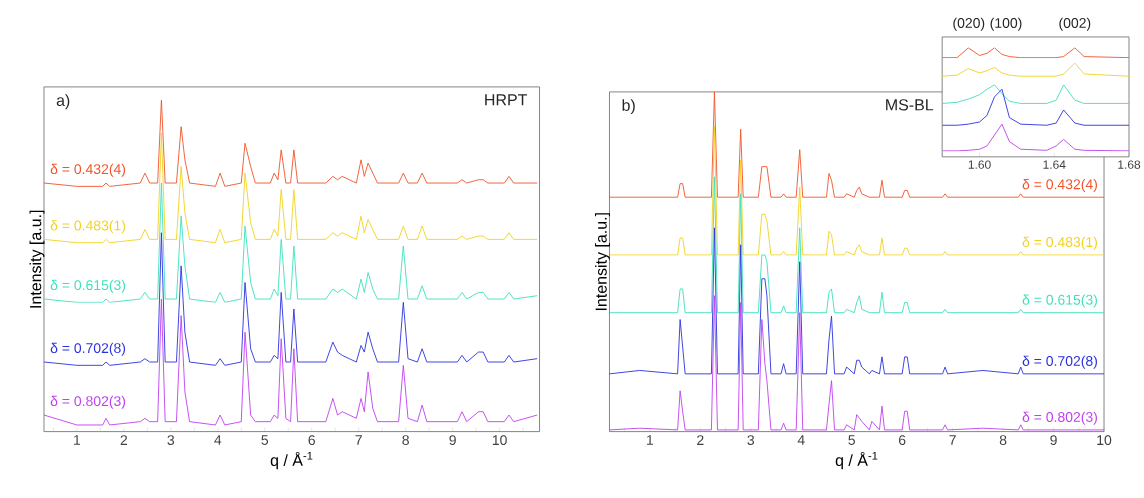 The width and height of the screenshot is (1144, 498). What do you see at coordinates (969, 24) in the screenshot?
I see `annotation: (020)` at bounding box center [969, 24].